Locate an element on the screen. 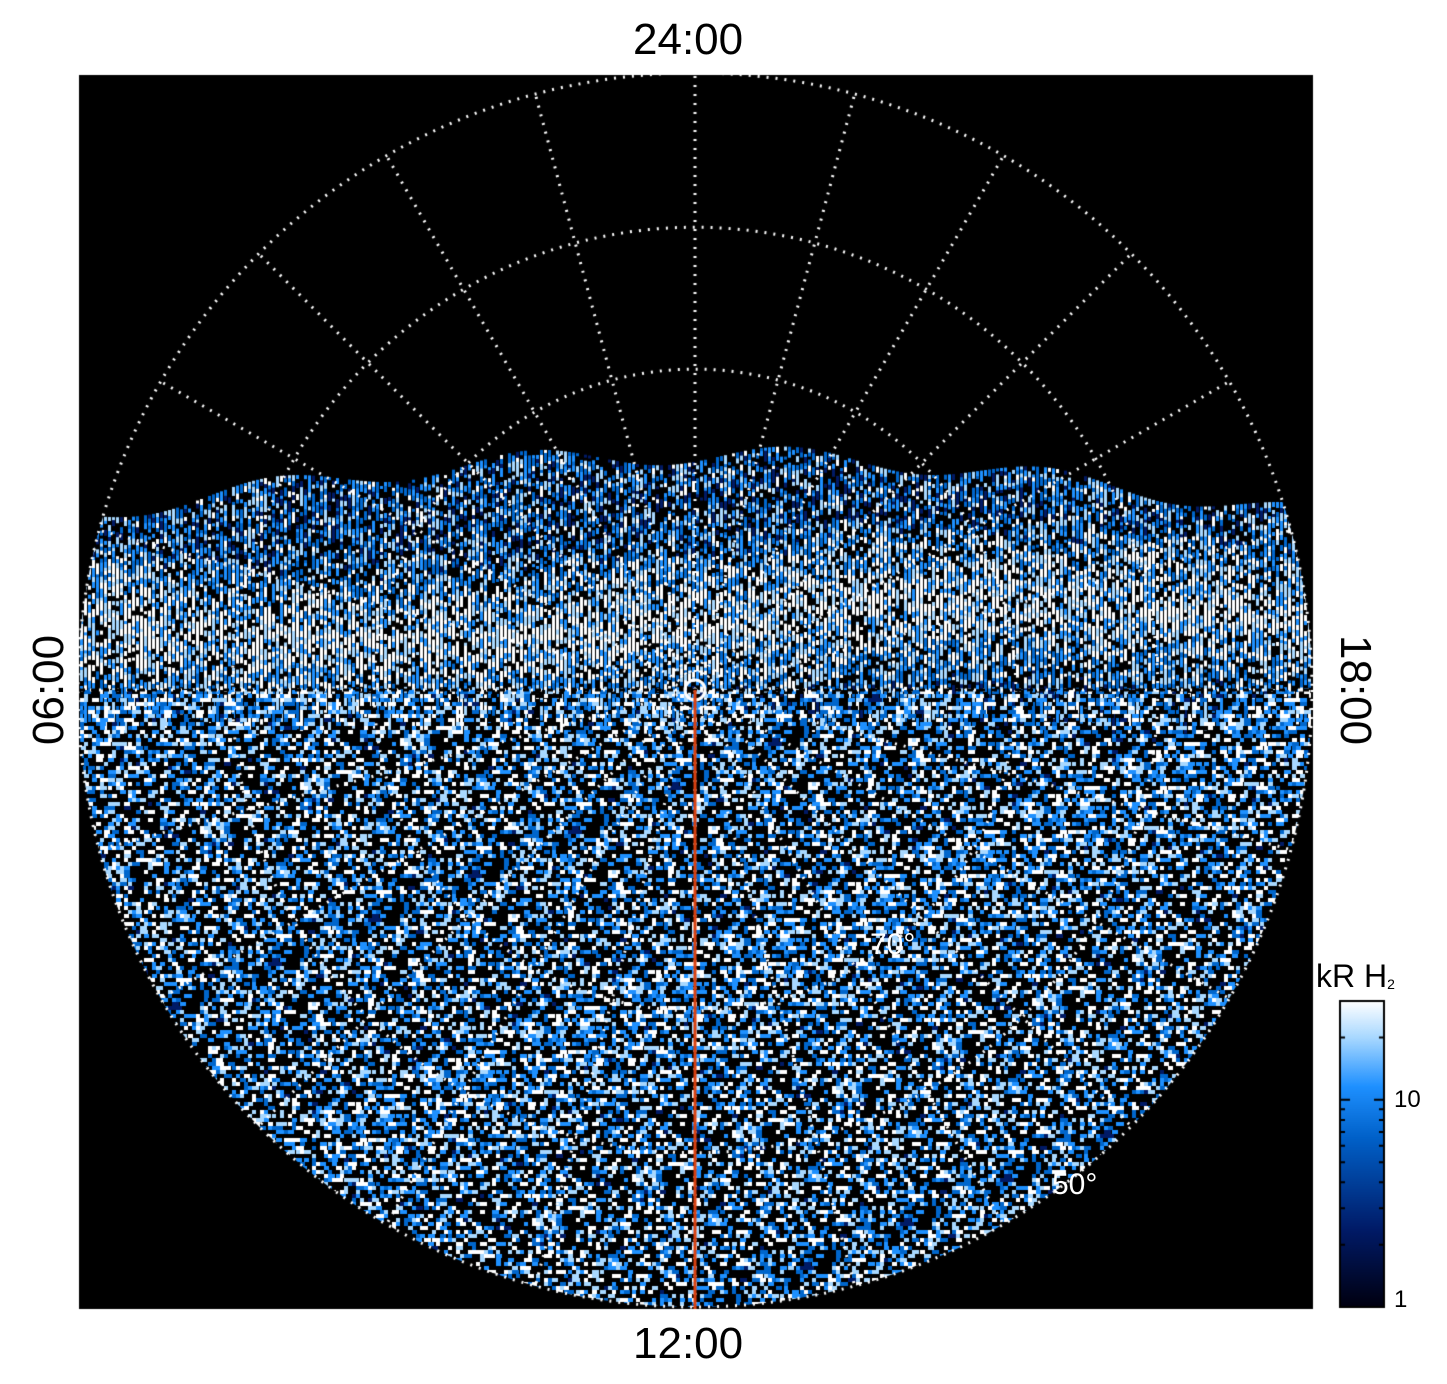  local-time-label-top: 24:00 is located at coordinates (688, 39).